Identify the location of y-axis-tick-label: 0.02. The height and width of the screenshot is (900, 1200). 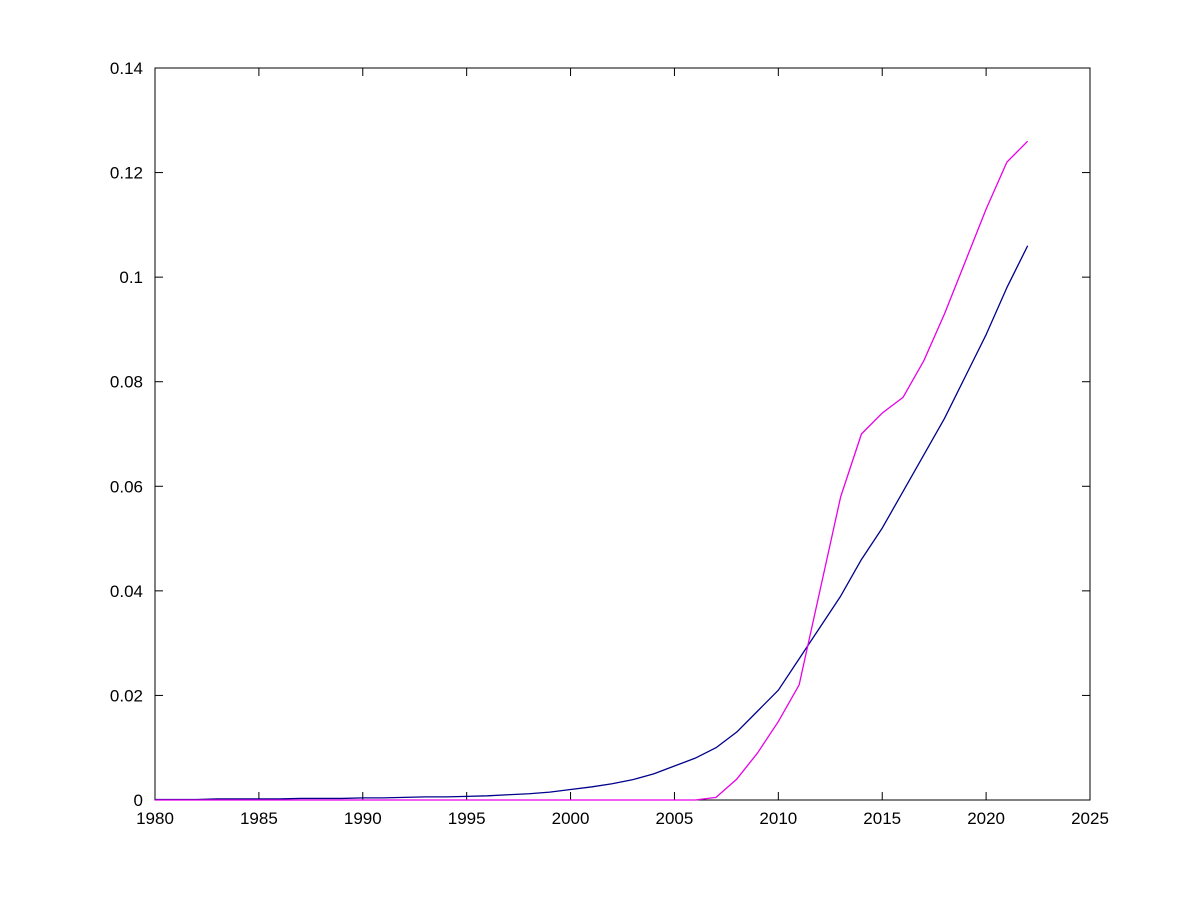
(126, 695).